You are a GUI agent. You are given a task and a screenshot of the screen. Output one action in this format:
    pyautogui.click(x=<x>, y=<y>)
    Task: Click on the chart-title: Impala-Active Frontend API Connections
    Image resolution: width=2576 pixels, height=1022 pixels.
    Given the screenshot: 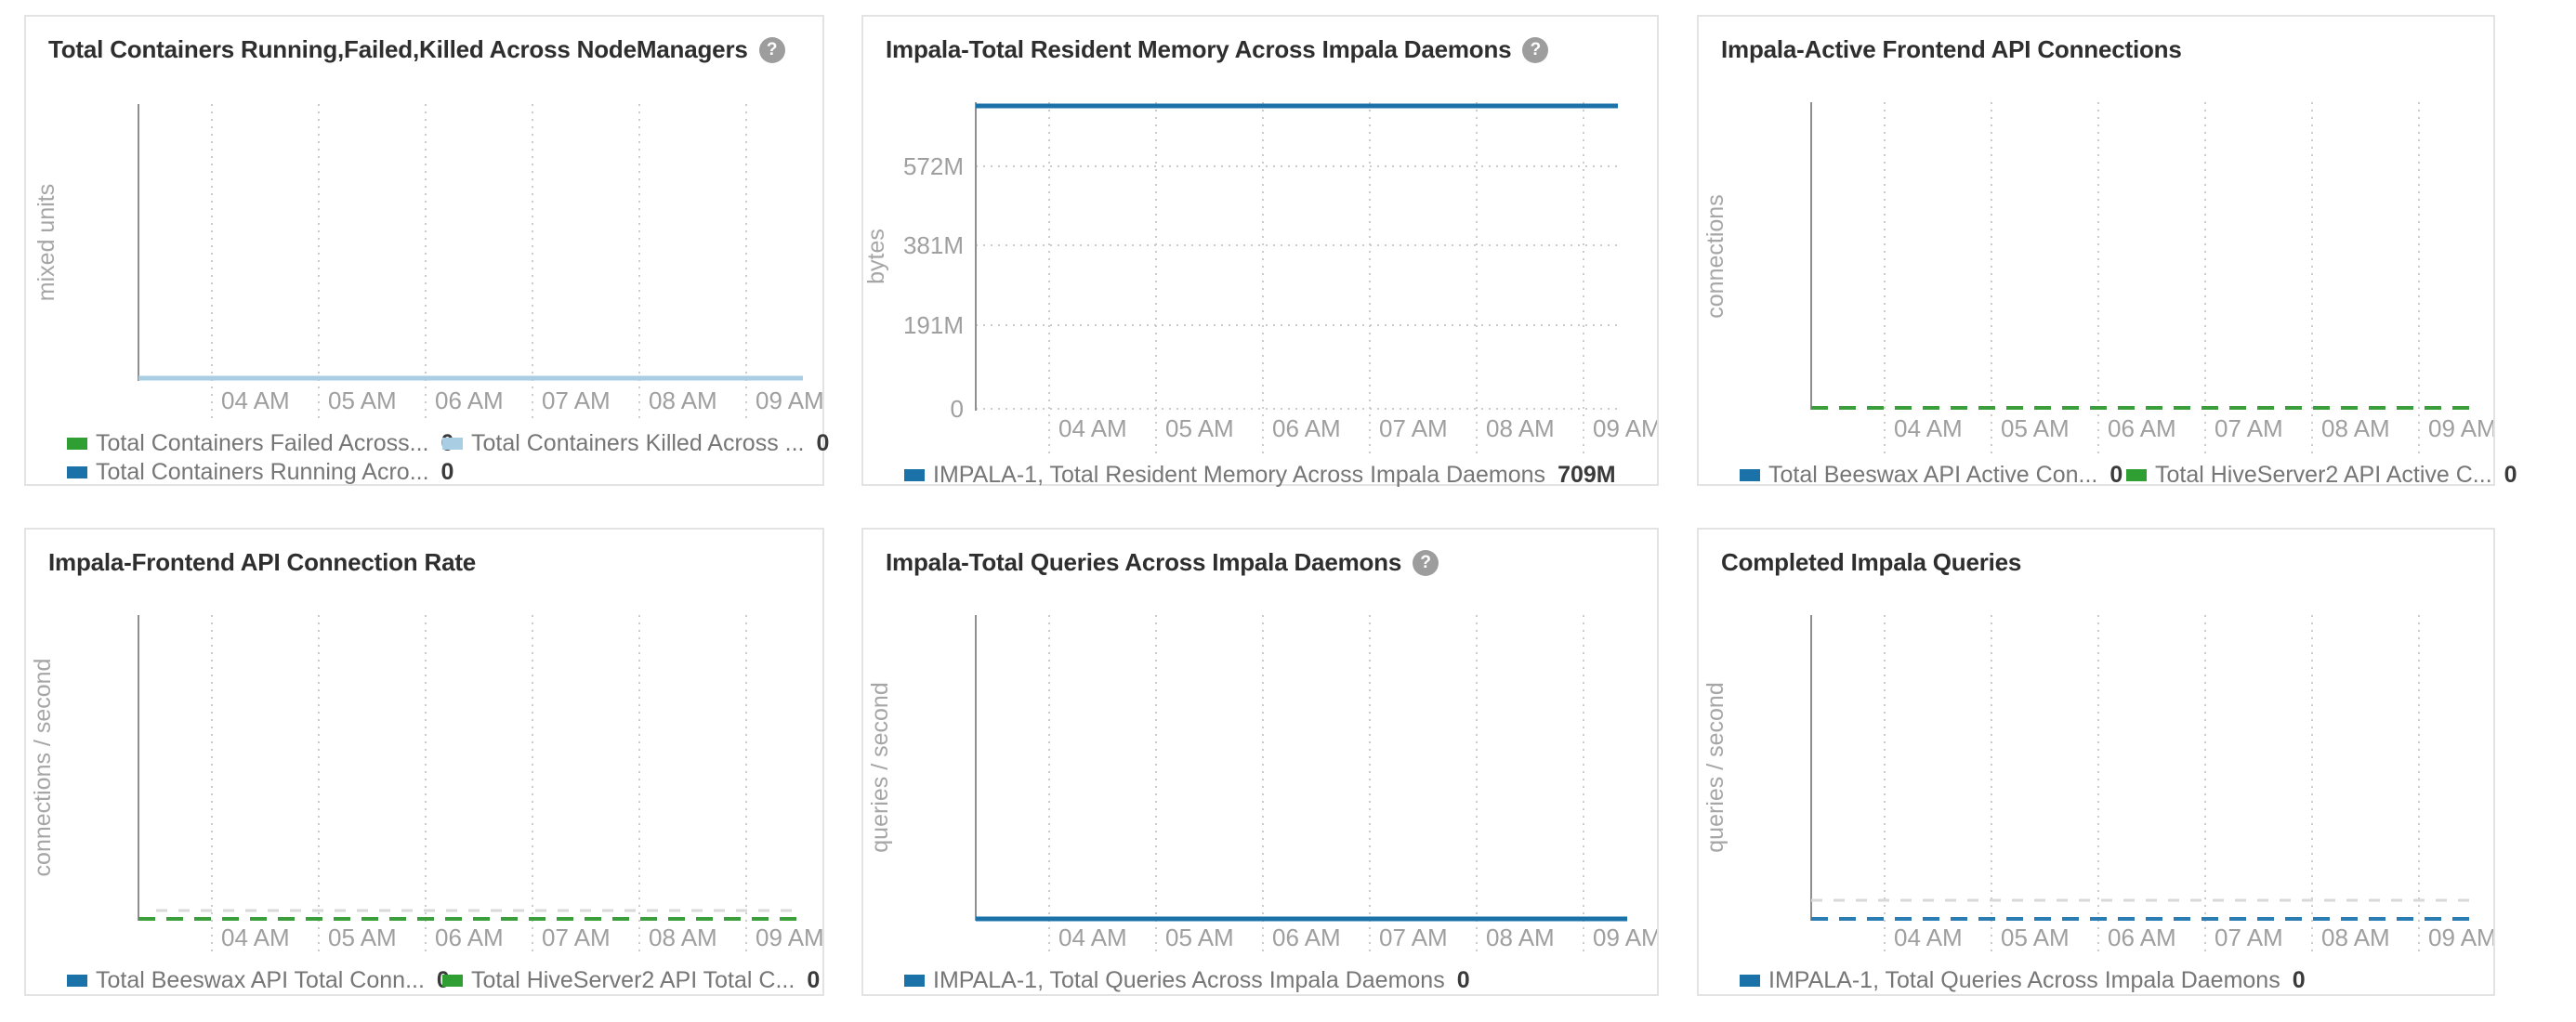 What is the action you would take?
    pyautogui.click(x=1951, y=49)
    